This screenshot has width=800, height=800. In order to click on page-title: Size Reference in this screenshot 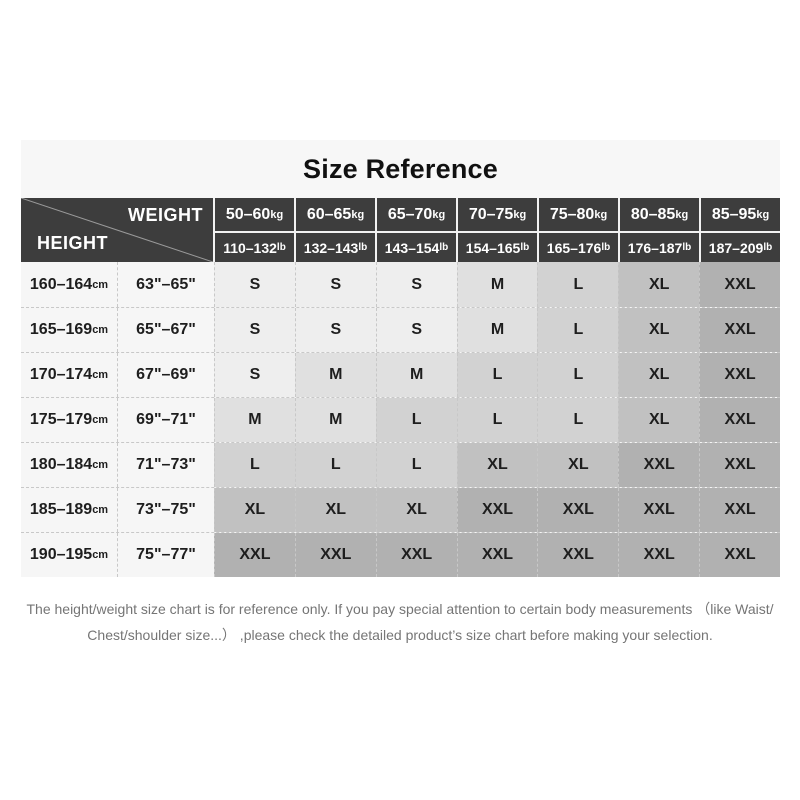, I will do `click(400, 168)`.